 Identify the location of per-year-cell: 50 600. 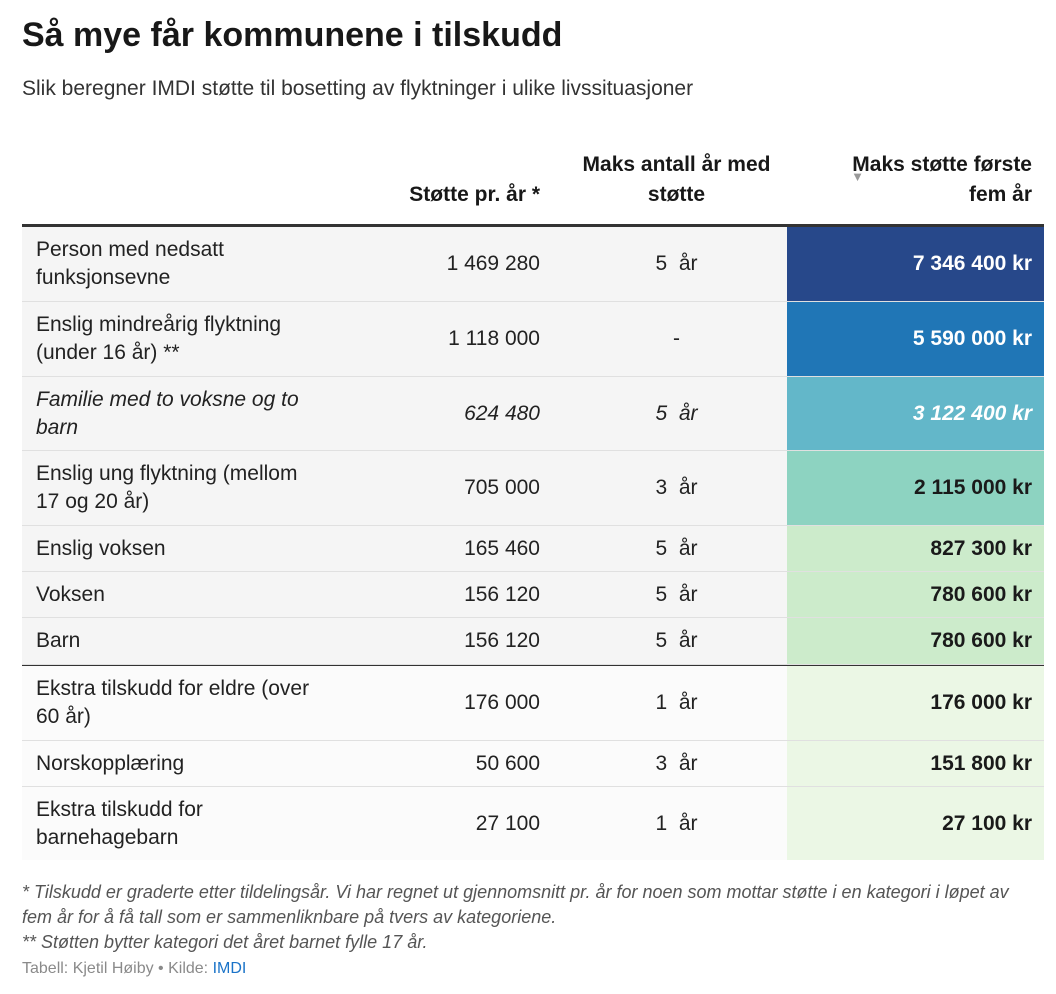
(507, 763).